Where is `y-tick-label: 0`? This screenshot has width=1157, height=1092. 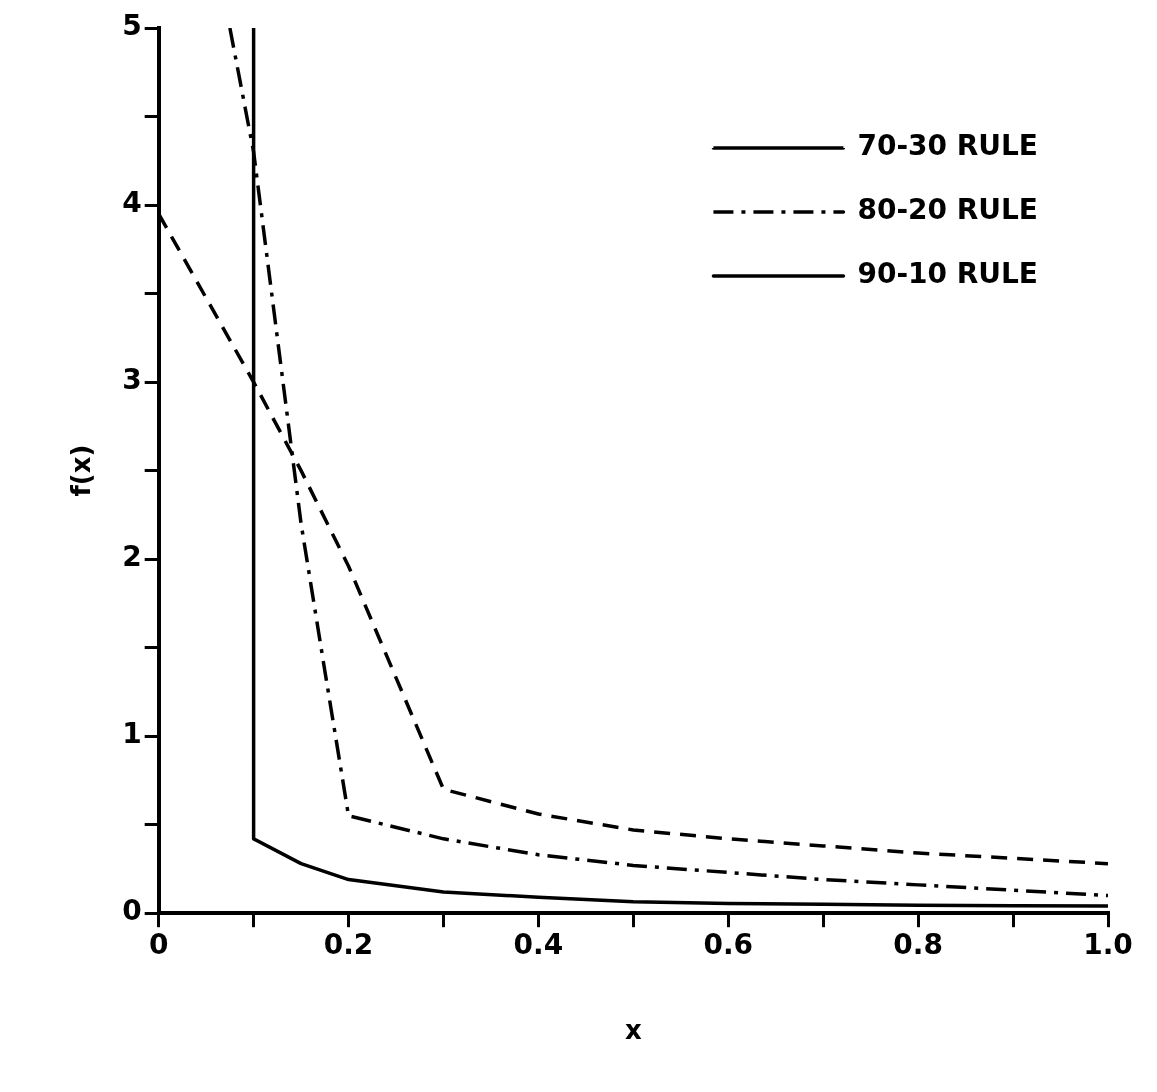
y-tick-label: 0 is located at coordinates (132, 911).